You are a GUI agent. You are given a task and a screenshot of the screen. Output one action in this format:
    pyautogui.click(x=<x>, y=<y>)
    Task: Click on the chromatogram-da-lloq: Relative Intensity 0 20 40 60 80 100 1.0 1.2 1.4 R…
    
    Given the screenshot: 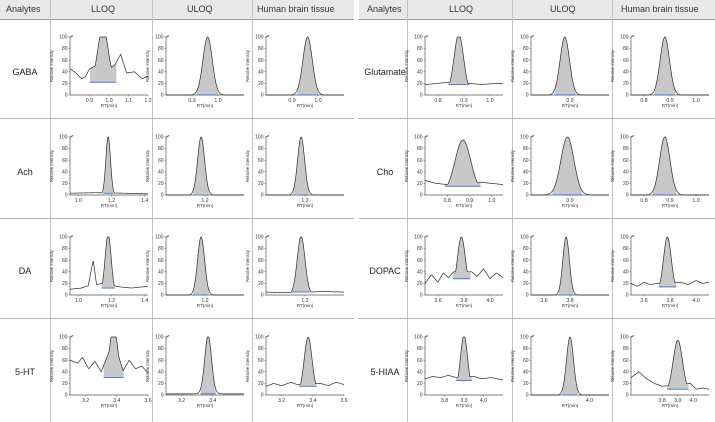 What is the action you would take?
    pyautogui.click(x=98, y=271)
    